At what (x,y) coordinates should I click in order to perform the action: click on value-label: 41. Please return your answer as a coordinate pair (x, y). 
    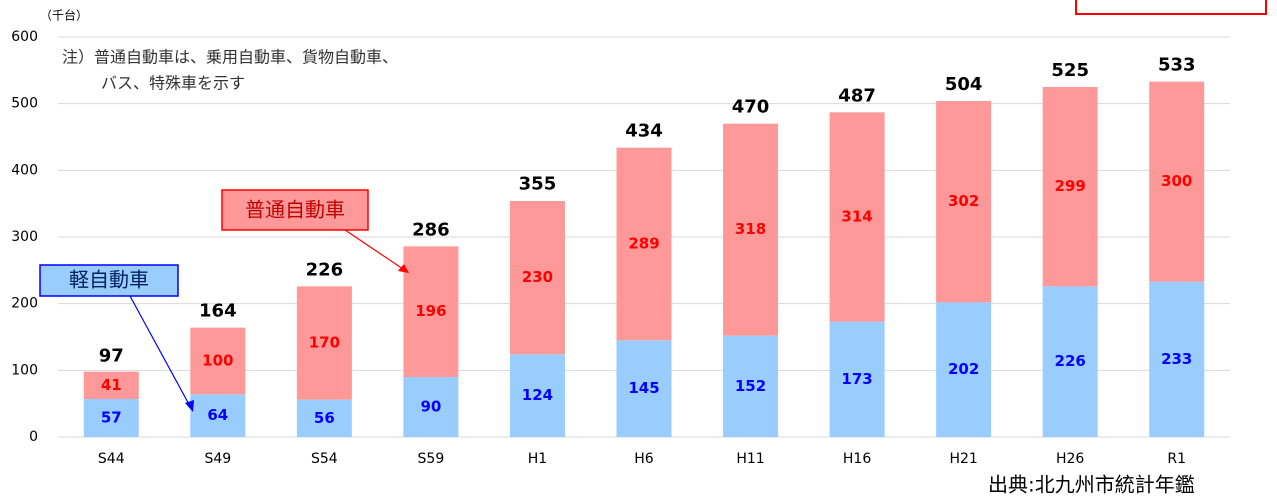
    Looking at the image, I should click on (111, 385).